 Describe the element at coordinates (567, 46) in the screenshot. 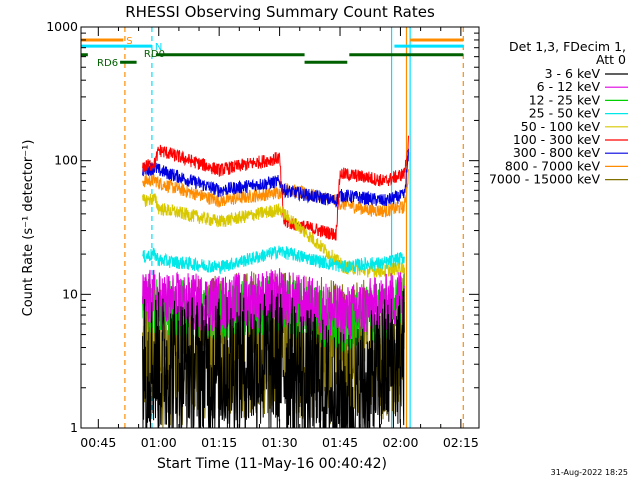

I see `legend-title-line-1: Det 1,3, FDecim 1,` at that location.